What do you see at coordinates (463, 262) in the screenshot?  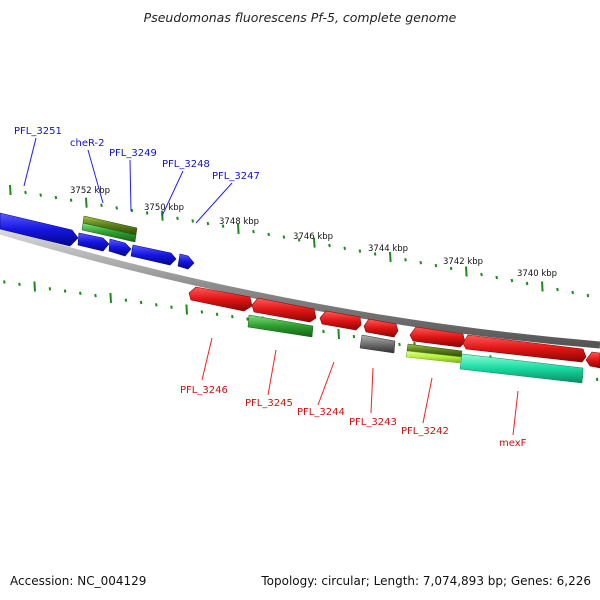 I see `scale-label: 3742 kbp` at bounding box center [463, 262].